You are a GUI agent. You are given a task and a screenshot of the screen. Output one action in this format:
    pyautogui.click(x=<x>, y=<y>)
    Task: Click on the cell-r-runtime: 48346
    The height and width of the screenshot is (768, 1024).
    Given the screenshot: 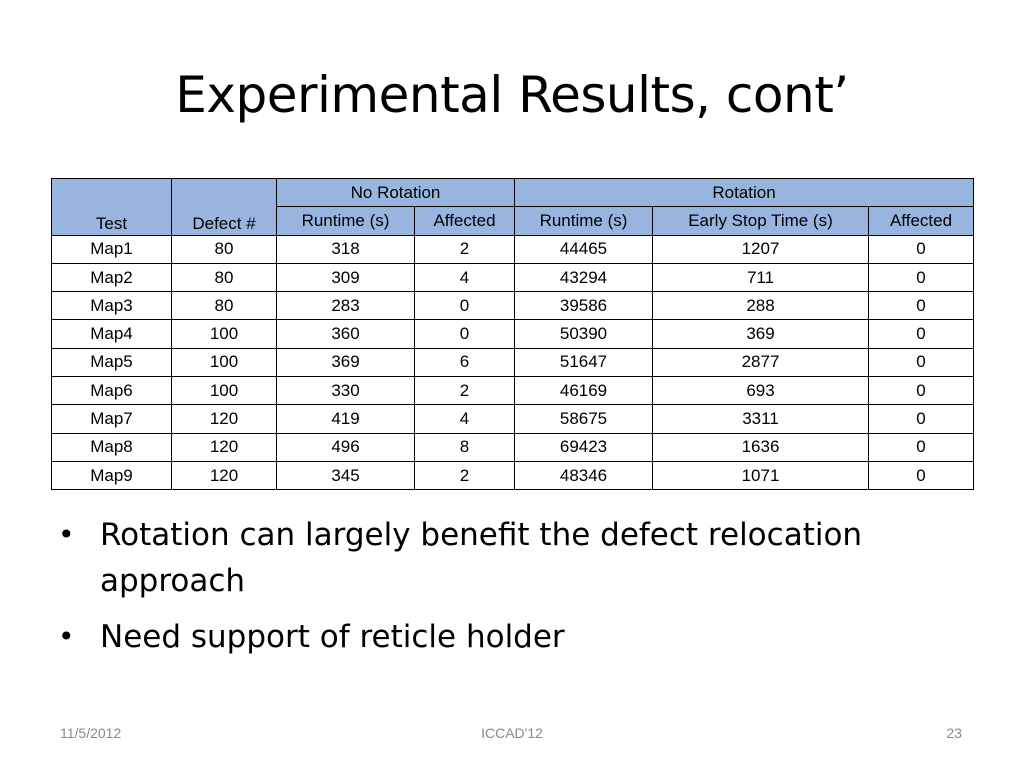 What is the action you would take?
    pyautogui.click(x=583, y=475)
    